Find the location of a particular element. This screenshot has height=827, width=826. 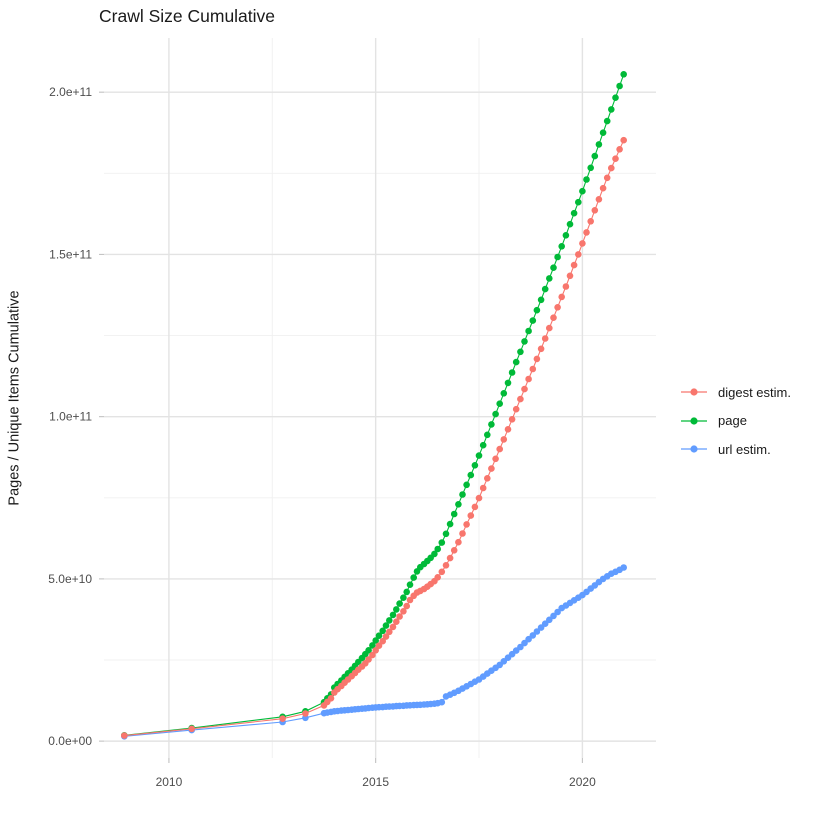

chart-title: Crawl Size Cumulative is located at coordinates (187, 16).